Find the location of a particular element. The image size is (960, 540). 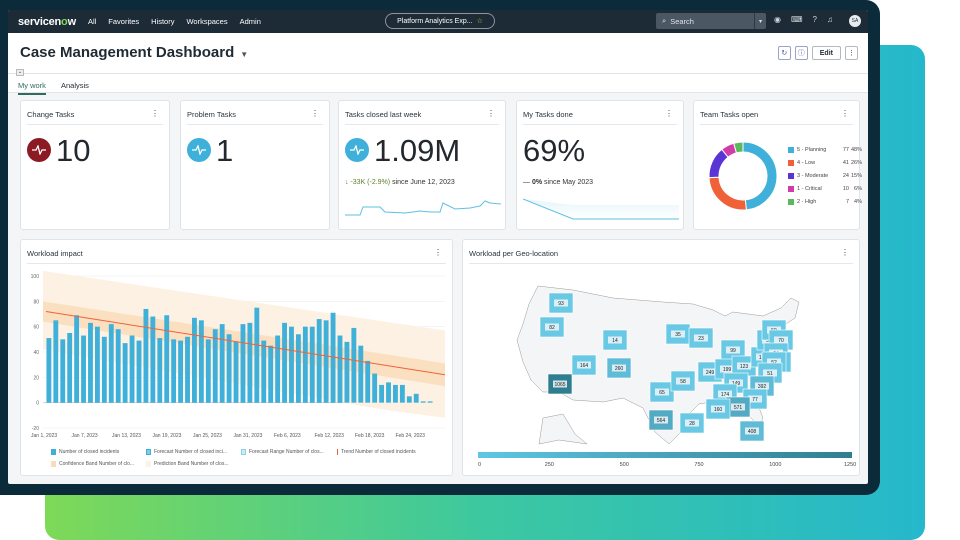

avatar: SA is located at coordinates (855, 21).